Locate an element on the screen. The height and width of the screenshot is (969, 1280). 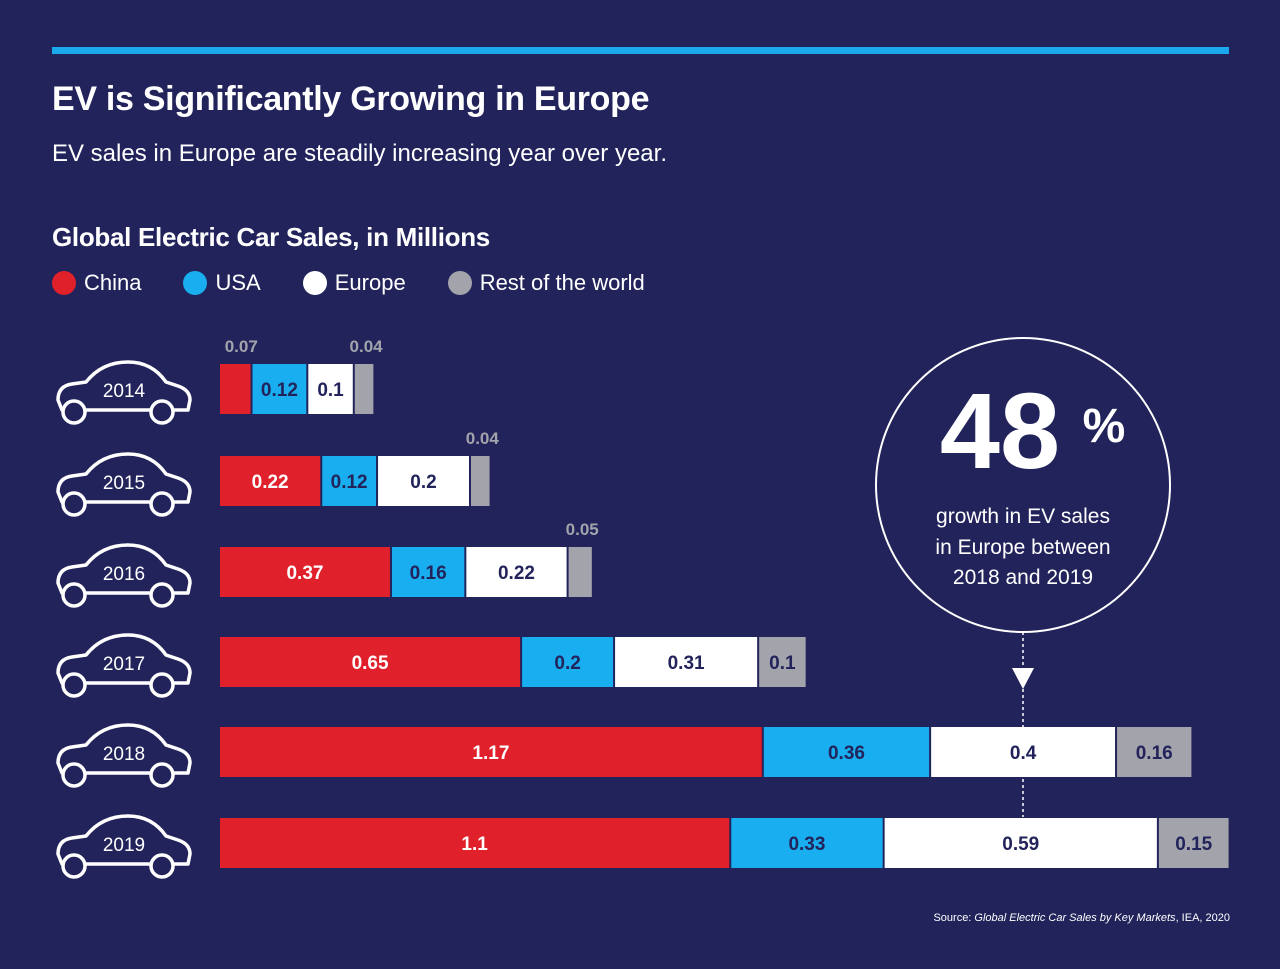
data-label-europe-2015: 0.2 is located at coordinates (423, 482).